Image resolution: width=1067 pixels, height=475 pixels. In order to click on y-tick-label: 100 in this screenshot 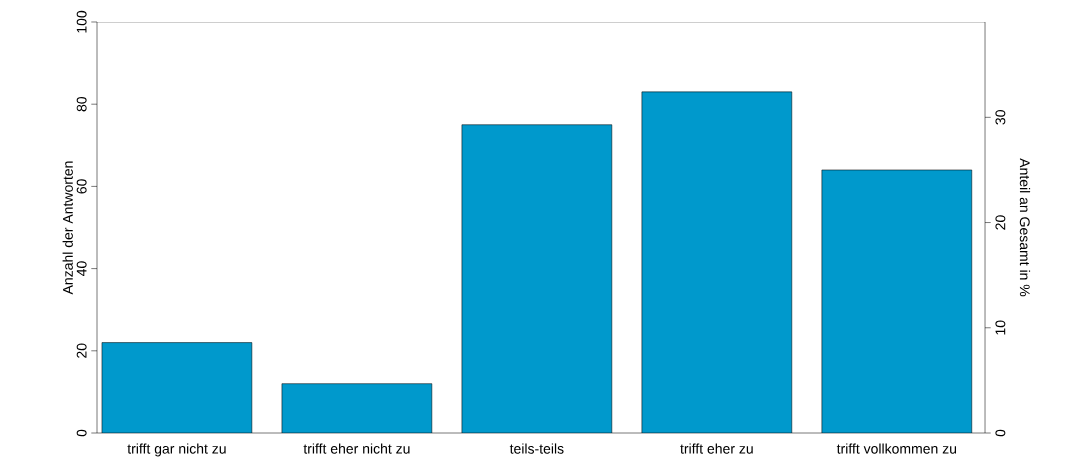, I will do `click(81, 21)`.